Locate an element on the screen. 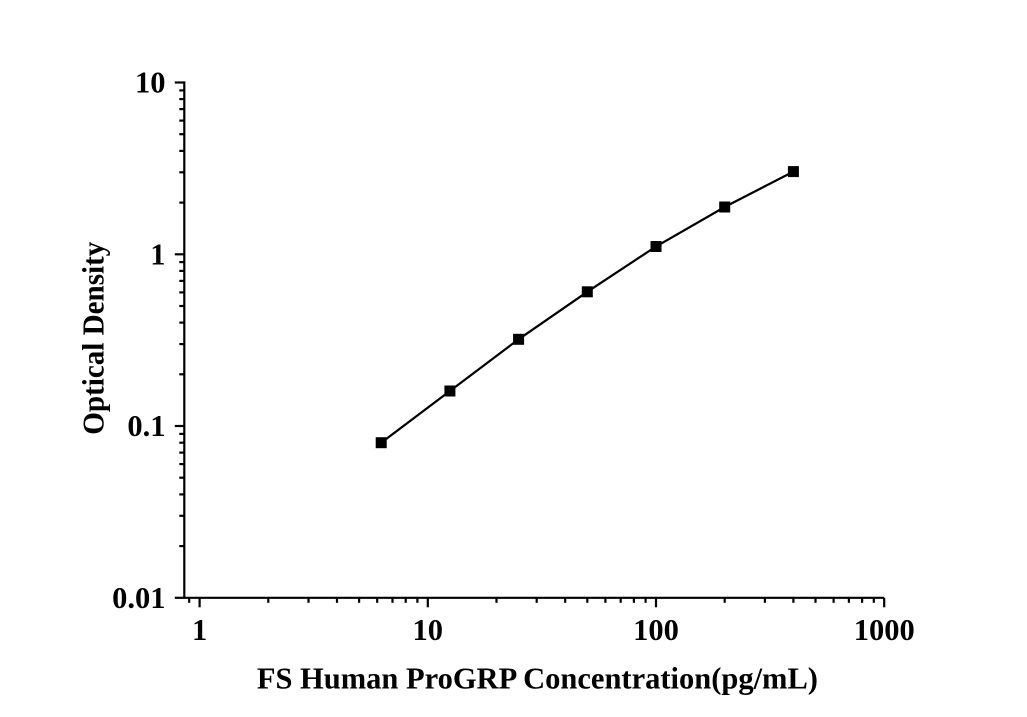 This screenshot has height=717, width=1027. svg-text:FS Human ProGRP Concentration(: FS Human ProGRP Concentration(pg/mL) is located at coordinates (537, 679).